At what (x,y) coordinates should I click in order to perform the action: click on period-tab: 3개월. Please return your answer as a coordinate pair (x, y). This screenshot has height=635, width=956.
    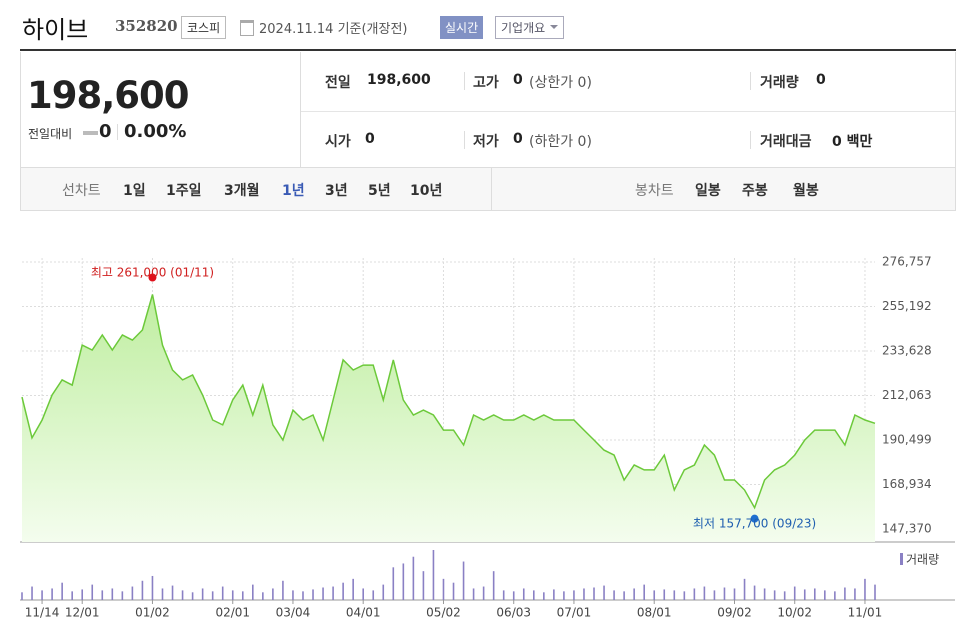
    Looking at the image, I should click on (242, 191).